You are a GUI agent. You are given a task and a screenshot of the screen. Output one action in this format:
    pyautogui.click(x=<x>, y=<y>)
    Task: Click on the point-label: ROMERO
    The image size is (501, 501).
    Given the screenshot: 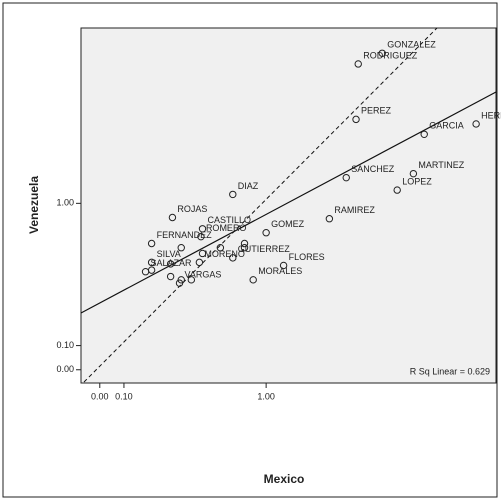 What is the action you would take?
    pyautogui.click(x=226, y=228)
    